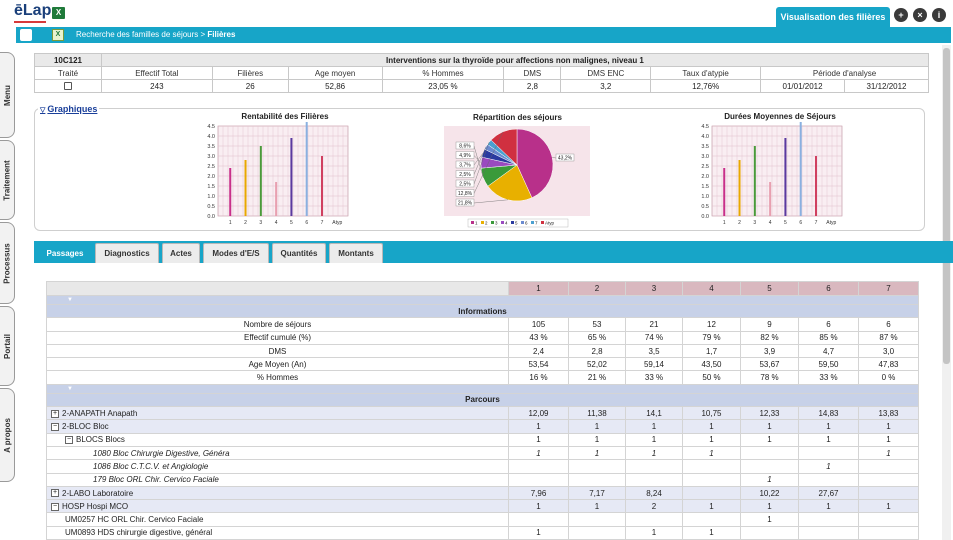  I want to click on durees-ytick-label: 0.0, so click(705, 217).